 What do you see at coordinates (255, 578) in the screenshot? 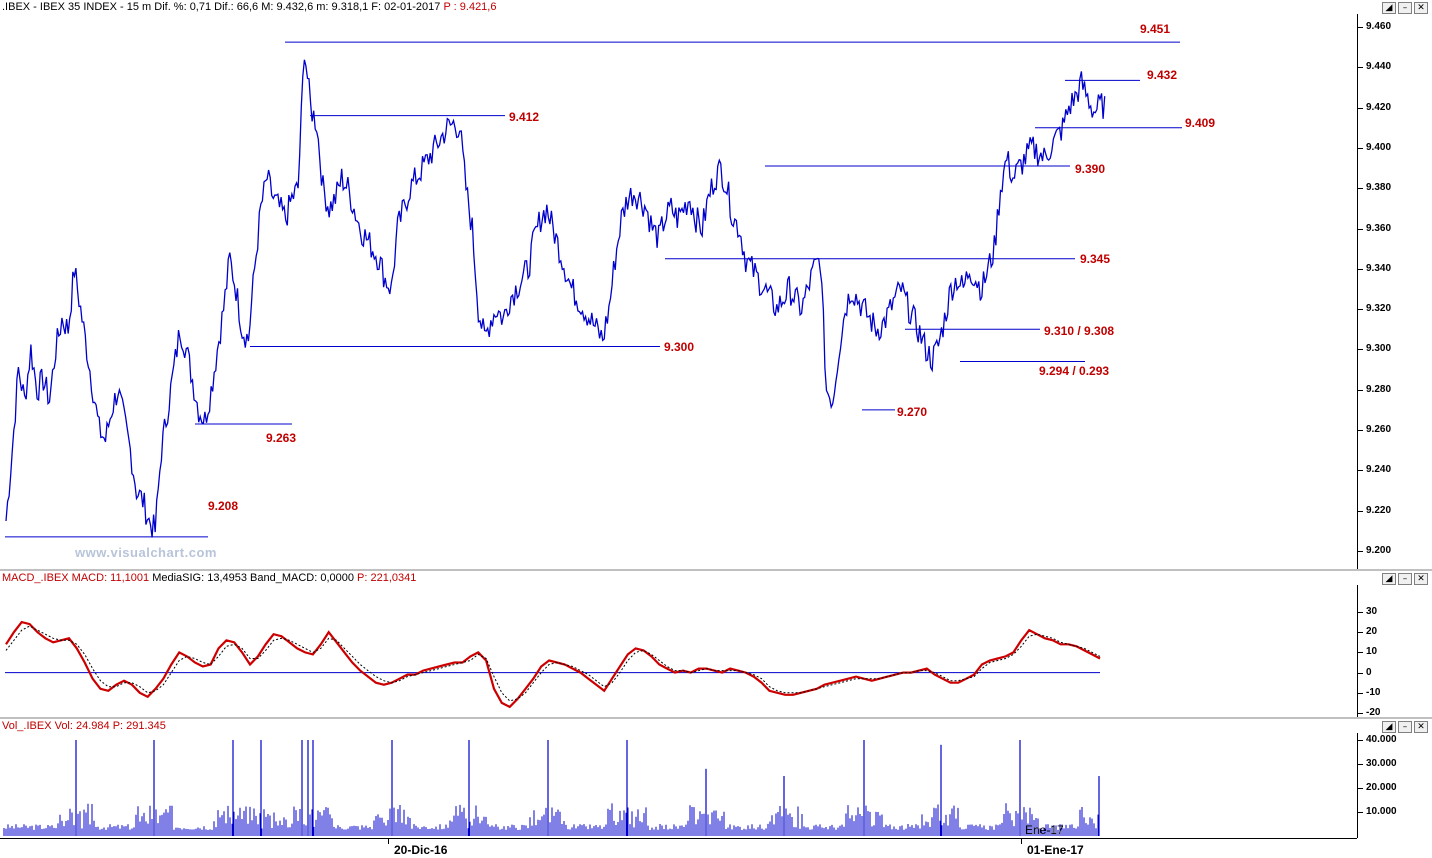
I see `macd-header-stats: MediaSIG: 13,4953 Band_MACD: 0,0000` at bounding box center [255, 578].